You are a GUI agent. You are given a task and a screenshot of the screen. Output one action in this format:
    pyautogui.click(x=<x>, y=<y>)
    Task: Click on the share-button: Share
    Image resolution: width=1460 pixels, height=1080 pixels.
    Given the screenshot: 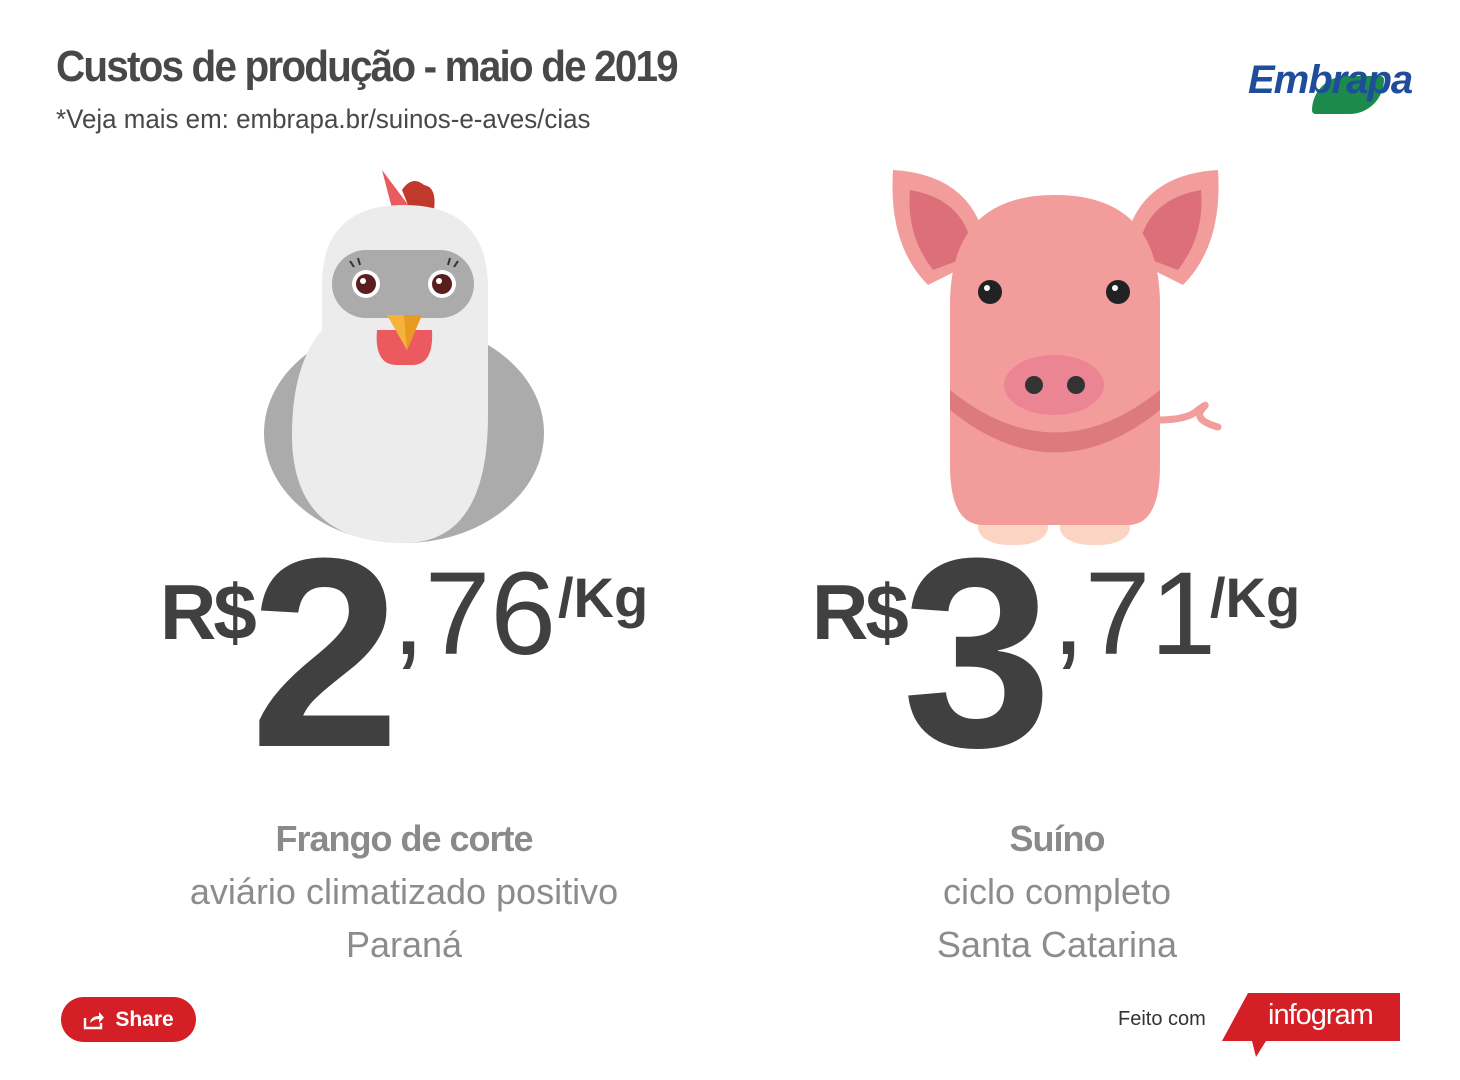 What is the action you would take?
    pyautogui.click(x=128, y=1019)
    